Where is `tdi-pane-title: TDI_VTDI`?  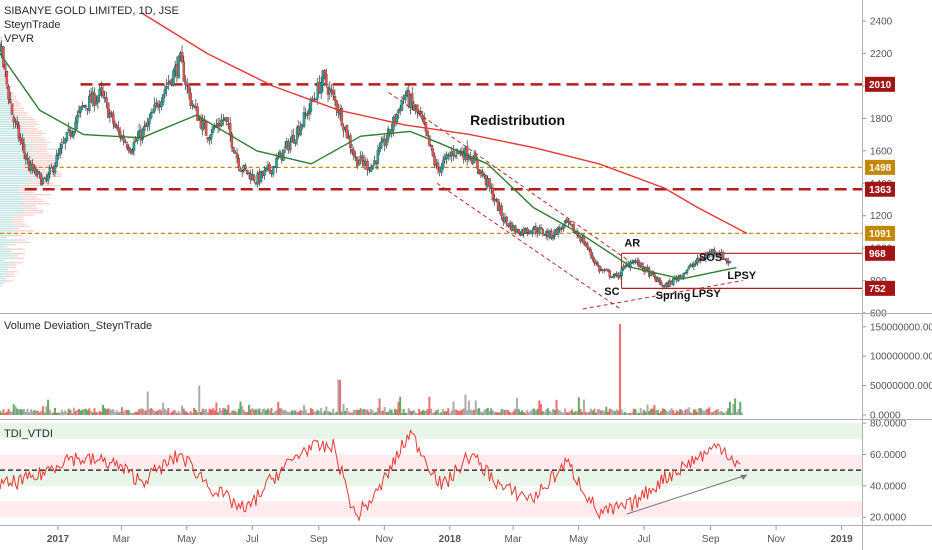
tdi-pane-title: TDI_VTDI is located at coordinates (28, 434).